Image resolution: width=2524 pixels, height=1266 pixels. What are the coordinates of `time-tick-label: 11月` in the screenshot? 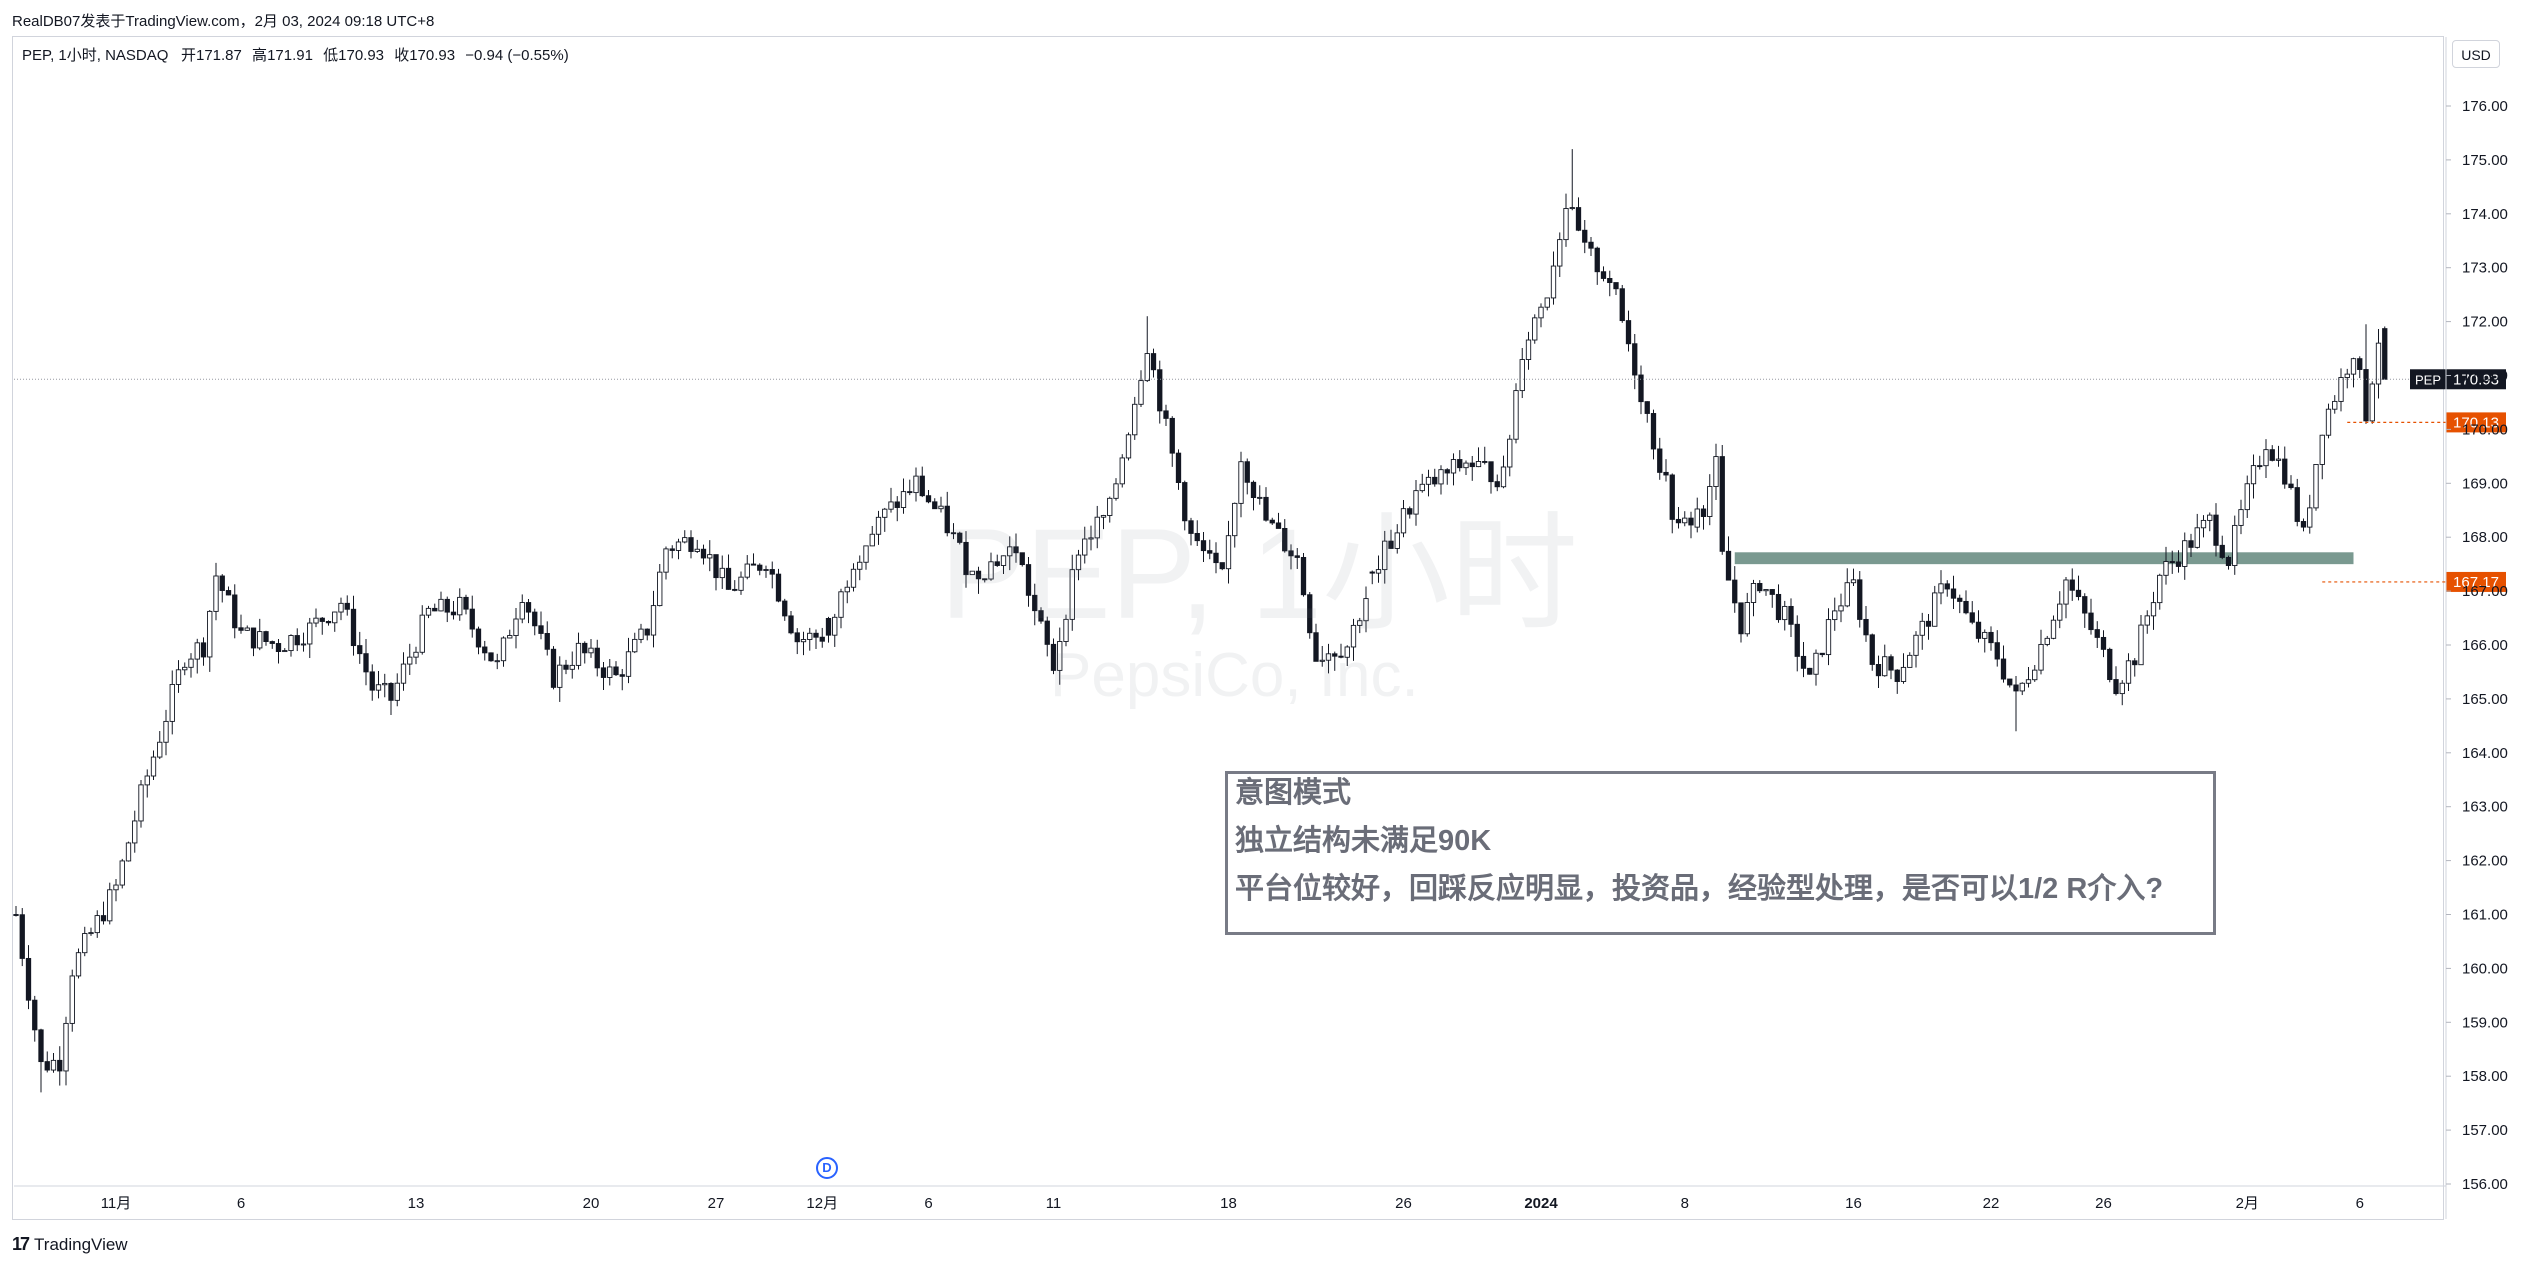 It's located at (116, 1203).